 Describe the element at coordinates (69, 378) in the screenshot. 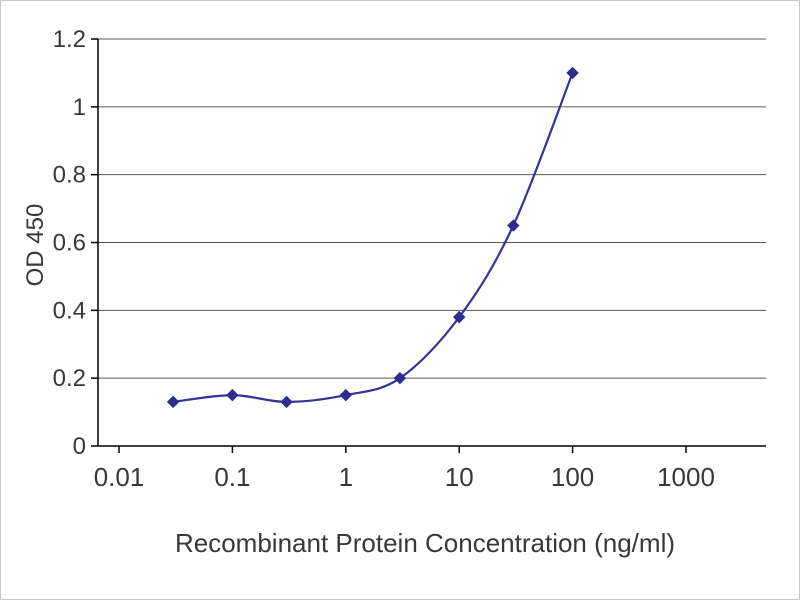

I see `y-tick-label: 0.2` at that location.